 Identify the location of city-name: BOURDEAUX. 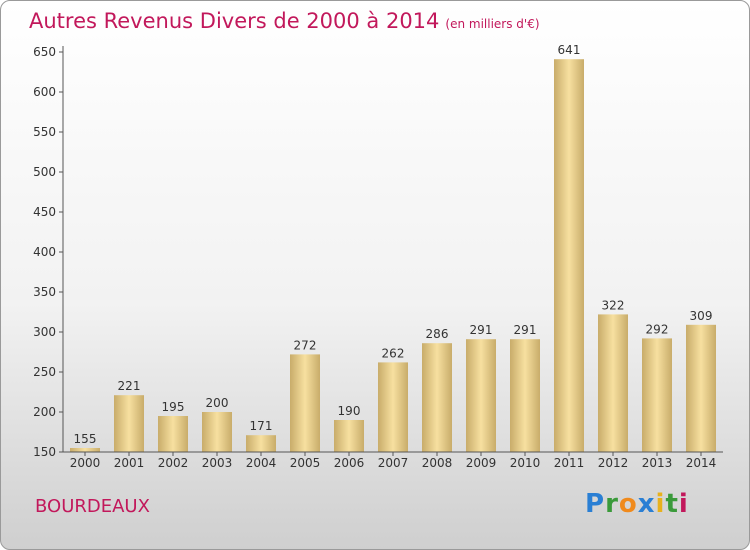
(92, 506).